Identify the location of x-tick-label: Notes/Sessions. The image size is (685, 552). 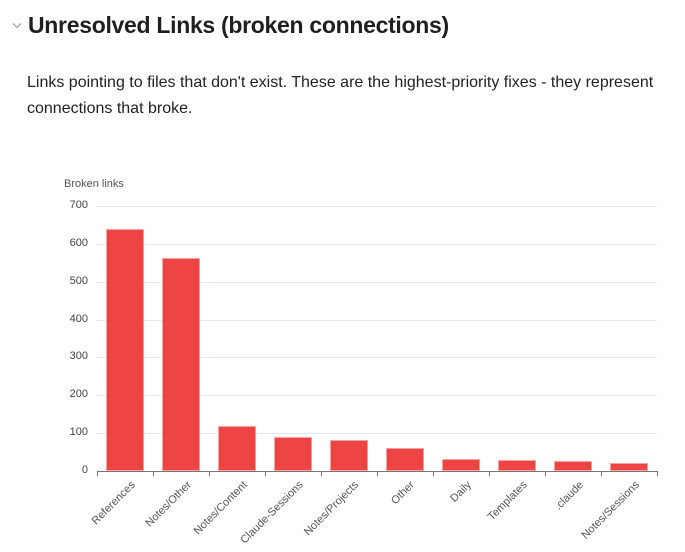
(610, 510).